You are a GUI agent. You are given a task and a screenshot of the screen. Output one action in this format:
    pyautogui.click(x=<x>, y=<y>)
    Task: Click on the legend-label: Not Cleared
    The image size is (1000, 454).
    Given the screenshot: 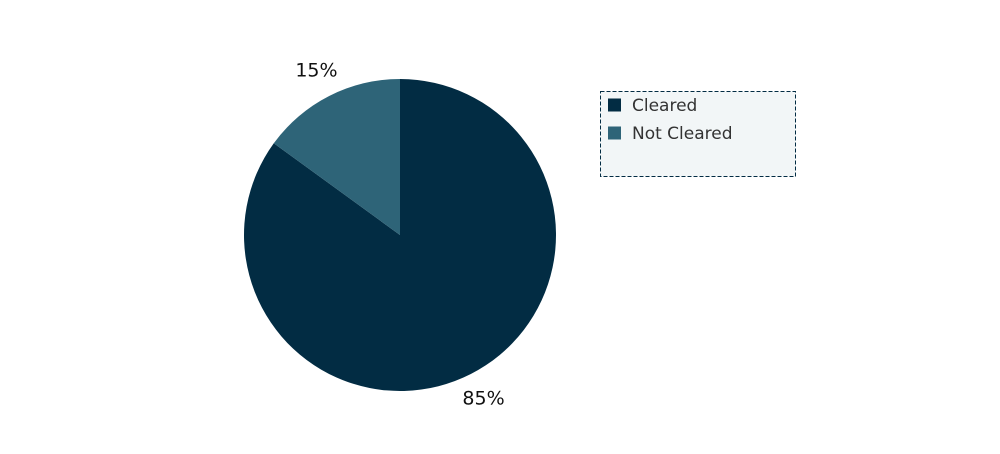 What is the action you would take?
    pyautogui.click(x=682, y=134)
    